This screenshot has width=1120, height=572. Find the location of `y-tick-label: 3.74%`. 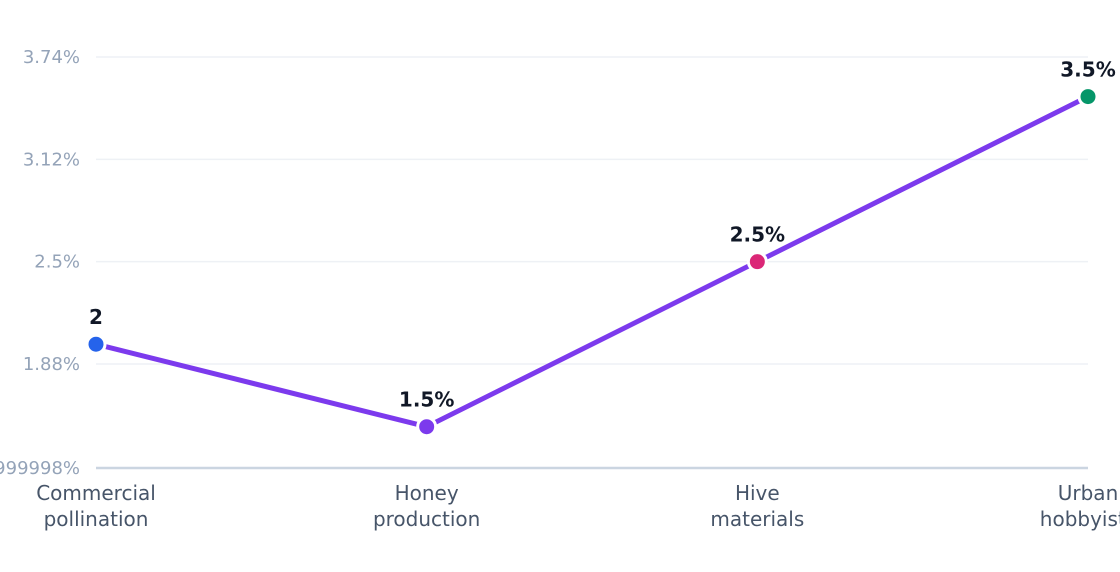

y-tick-label: 3.74% is located at coordinates (51, 57).